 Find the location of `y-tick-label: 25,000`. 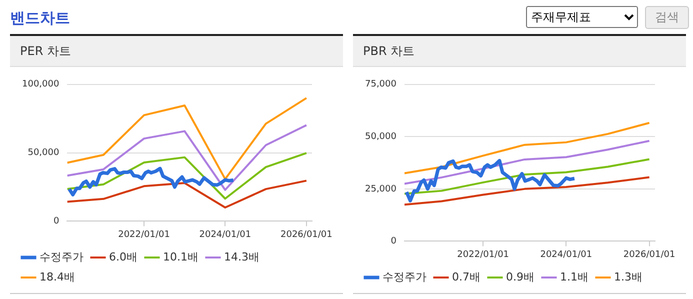

y-tick-label: 25,000 is located at coordinates (380, 189).